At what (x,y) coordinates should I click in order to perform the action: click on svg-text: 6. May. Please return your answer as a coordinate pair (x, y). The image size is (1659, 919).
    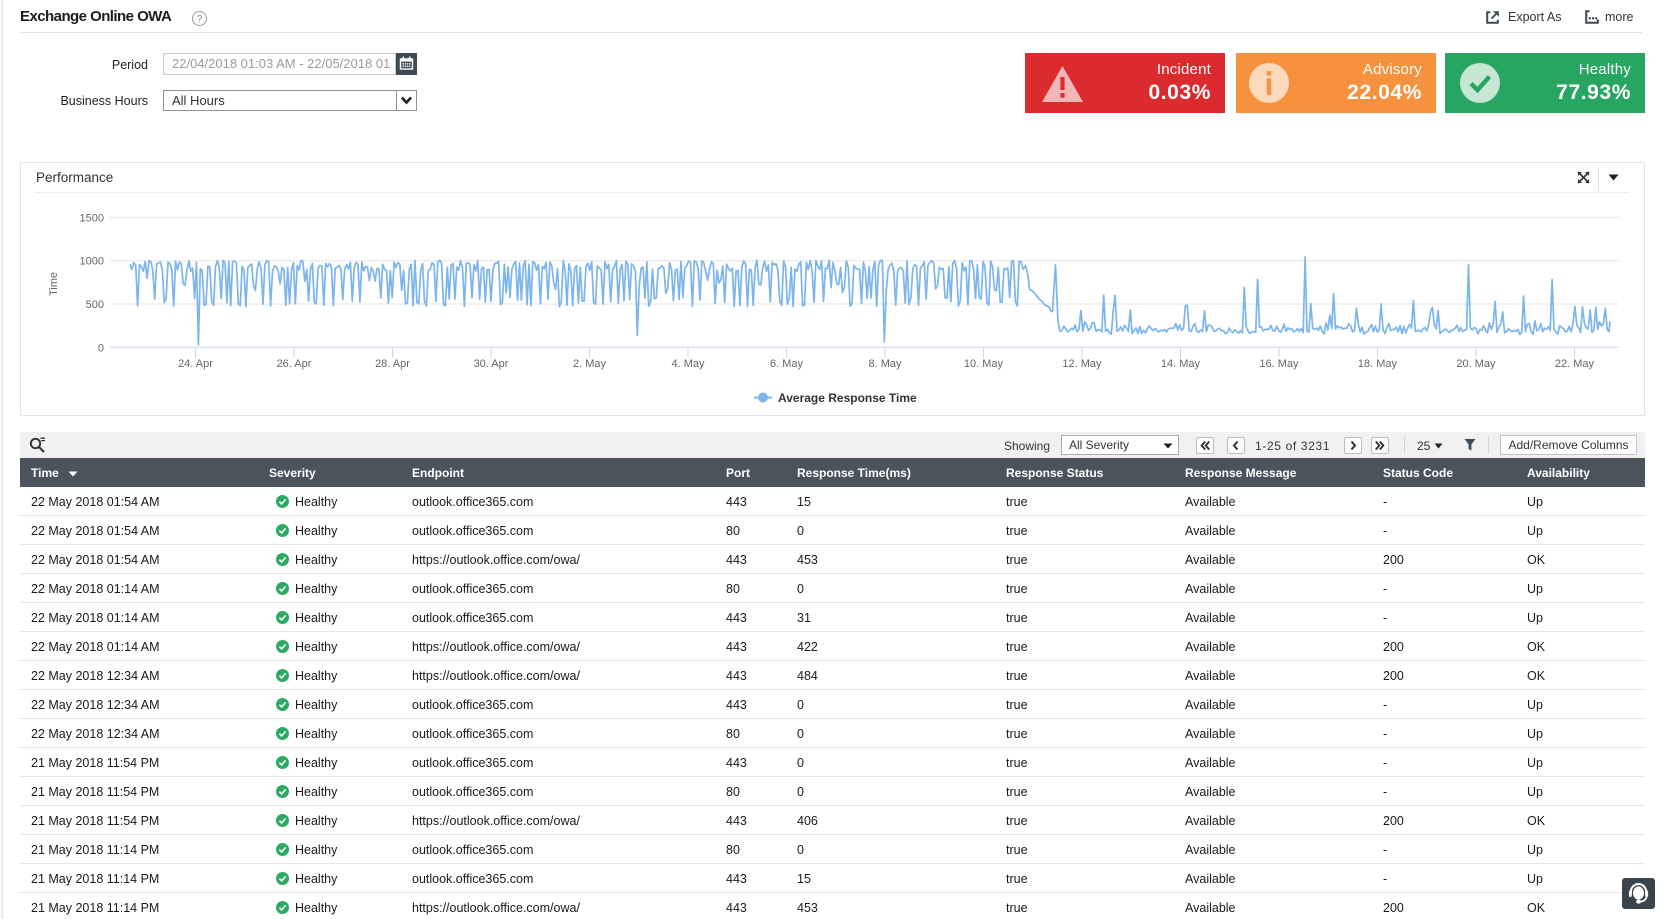
    Looking at the image, I should click on (787, 364).